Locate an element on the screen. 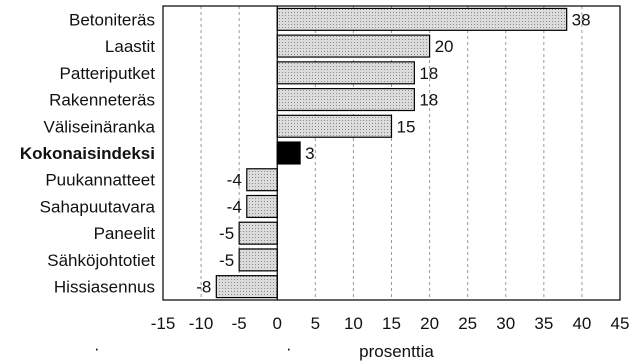  category-label: Hissiasennus is located at coordinates (104, 287).